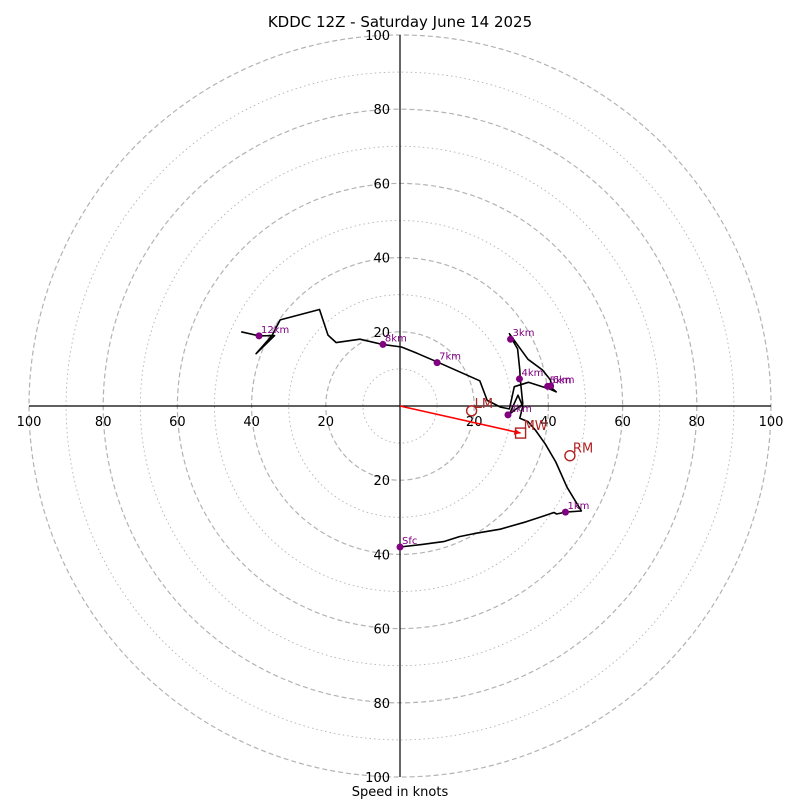  Describe the element at coordinates (570, 456) in the screenshot. I see `right-mover-marker` at that location.